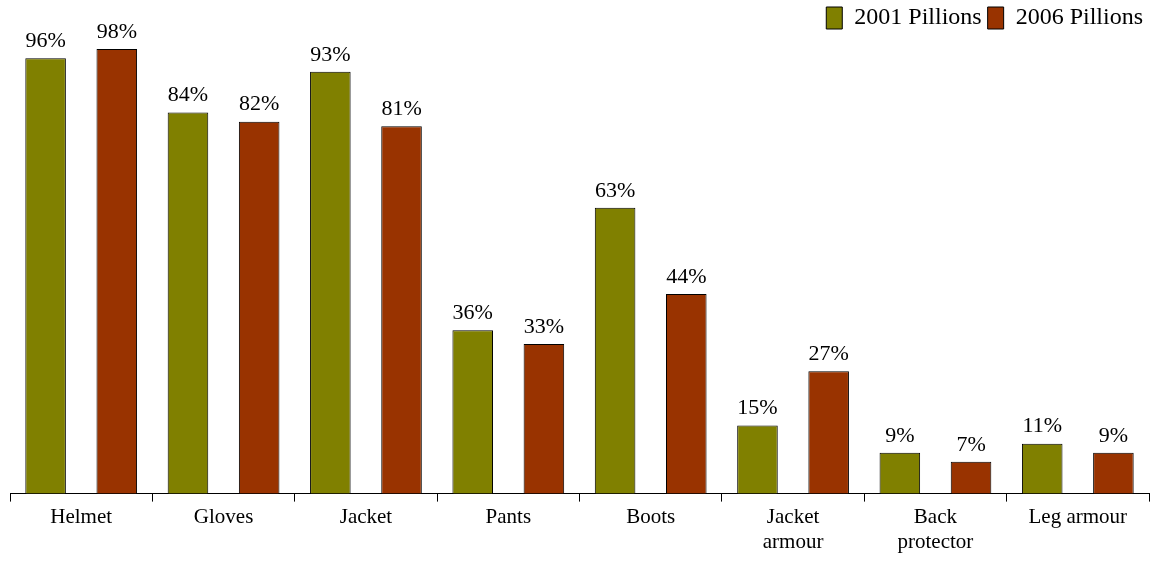  Describe the element at coordinates (971, 443) in the screenshot. I see `data-label: 7%` at that location.